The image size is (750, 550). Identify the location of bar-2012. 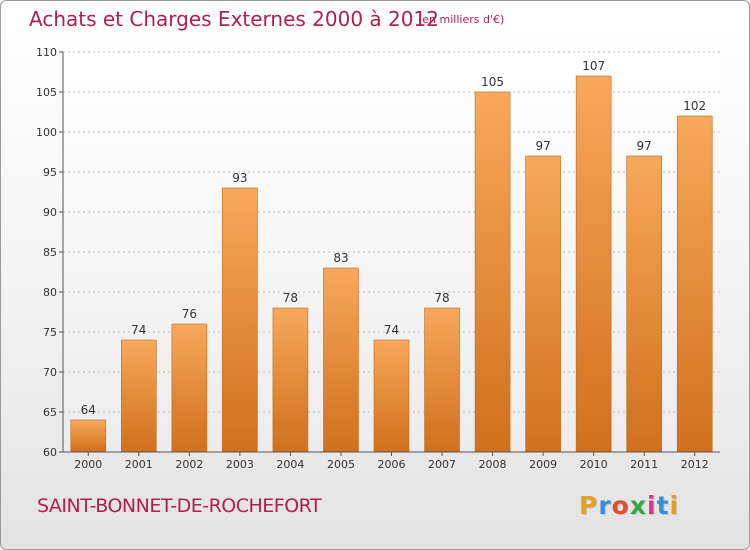
(694, 284).